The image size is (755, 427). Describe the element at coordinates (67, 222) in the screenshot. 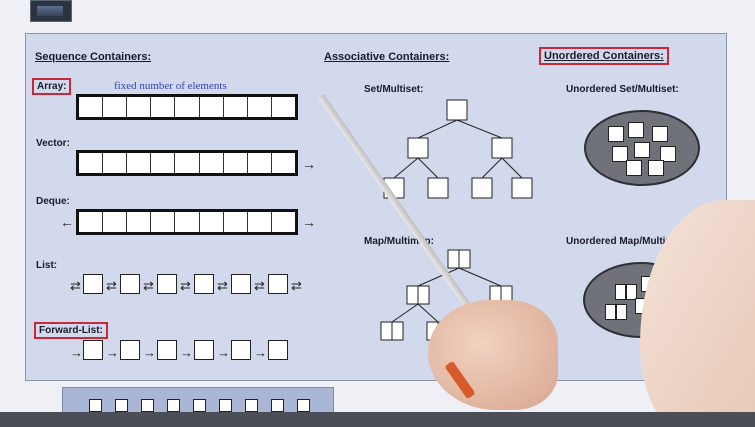

I see `deque-left-arrow: ←` at that location.